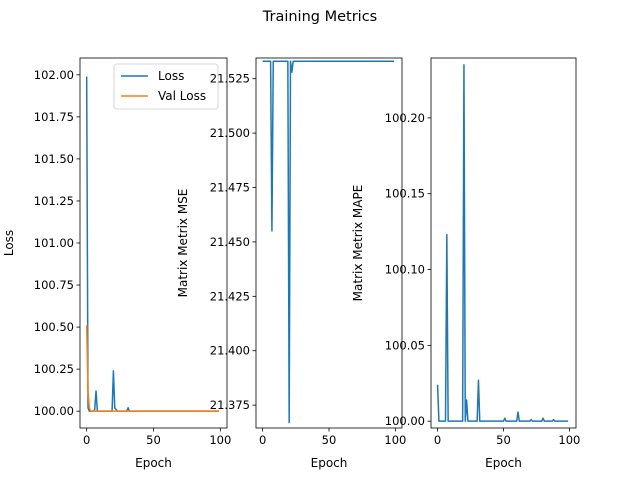 The height and width of the screenshot is (480, 640). I want to click on y-tick-label: 100.15, so click(405, 194).